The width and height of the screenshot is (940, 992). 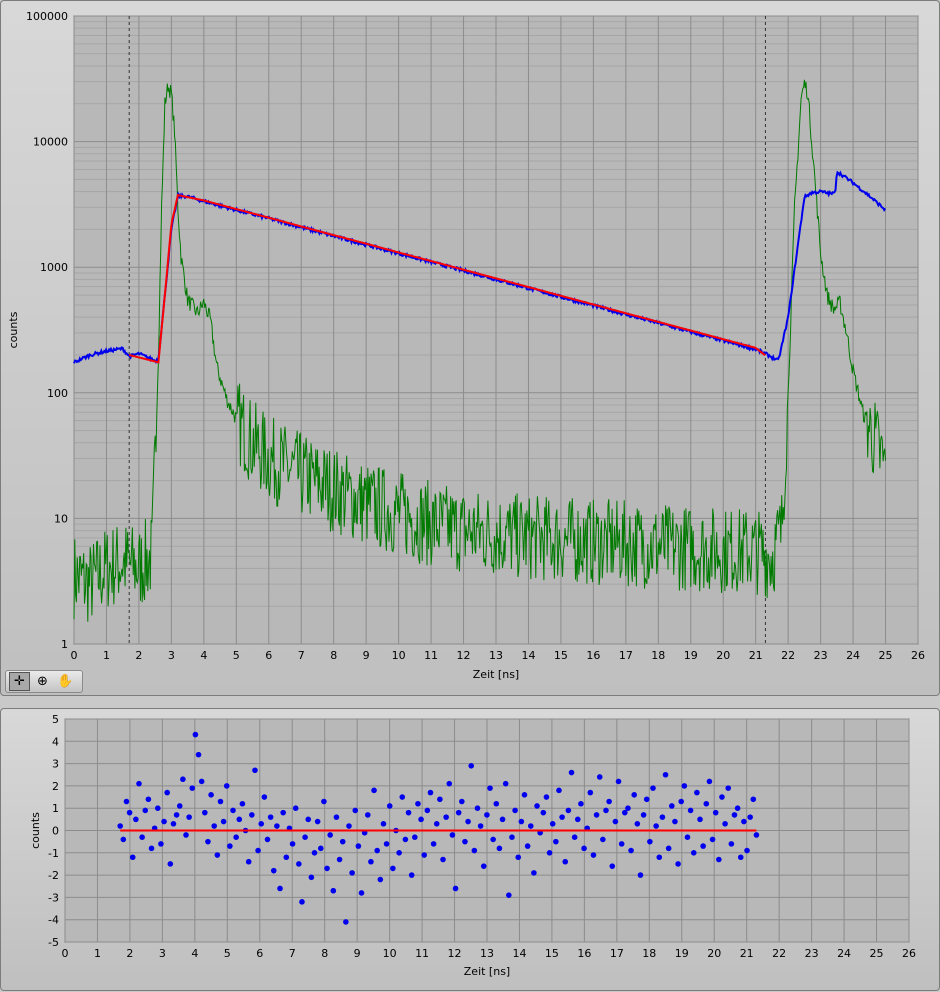 I want to click on x-tick-label: 12, so click(x=464, y=655).